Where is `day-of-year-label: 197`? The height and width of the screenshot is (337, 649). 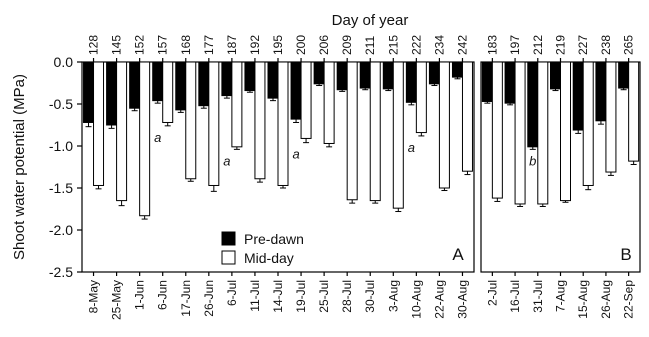 day-of-year-label: 197 is located at coordinates (515, 45).